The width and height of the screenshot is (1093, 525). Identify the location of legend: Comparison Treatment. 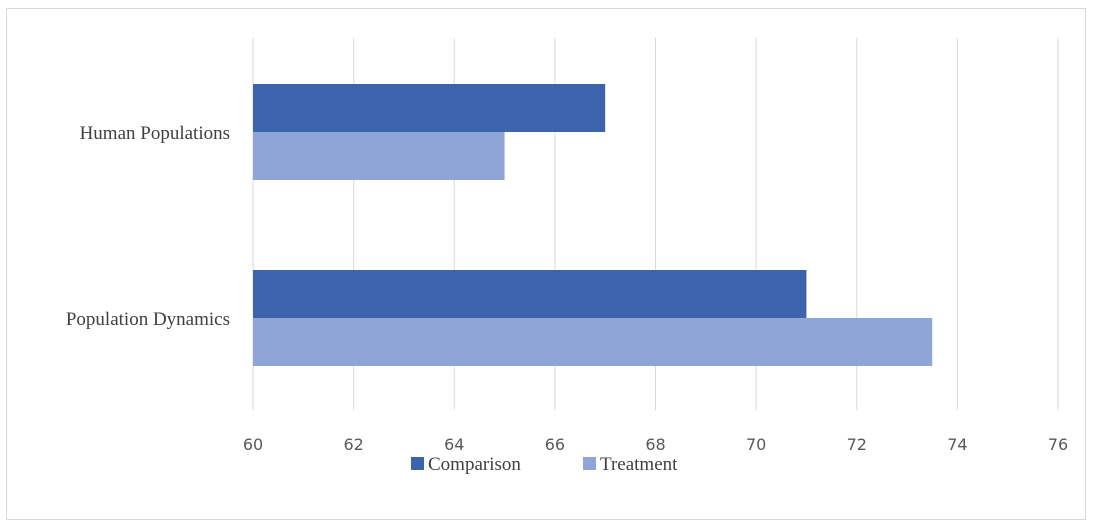
(544, 464).